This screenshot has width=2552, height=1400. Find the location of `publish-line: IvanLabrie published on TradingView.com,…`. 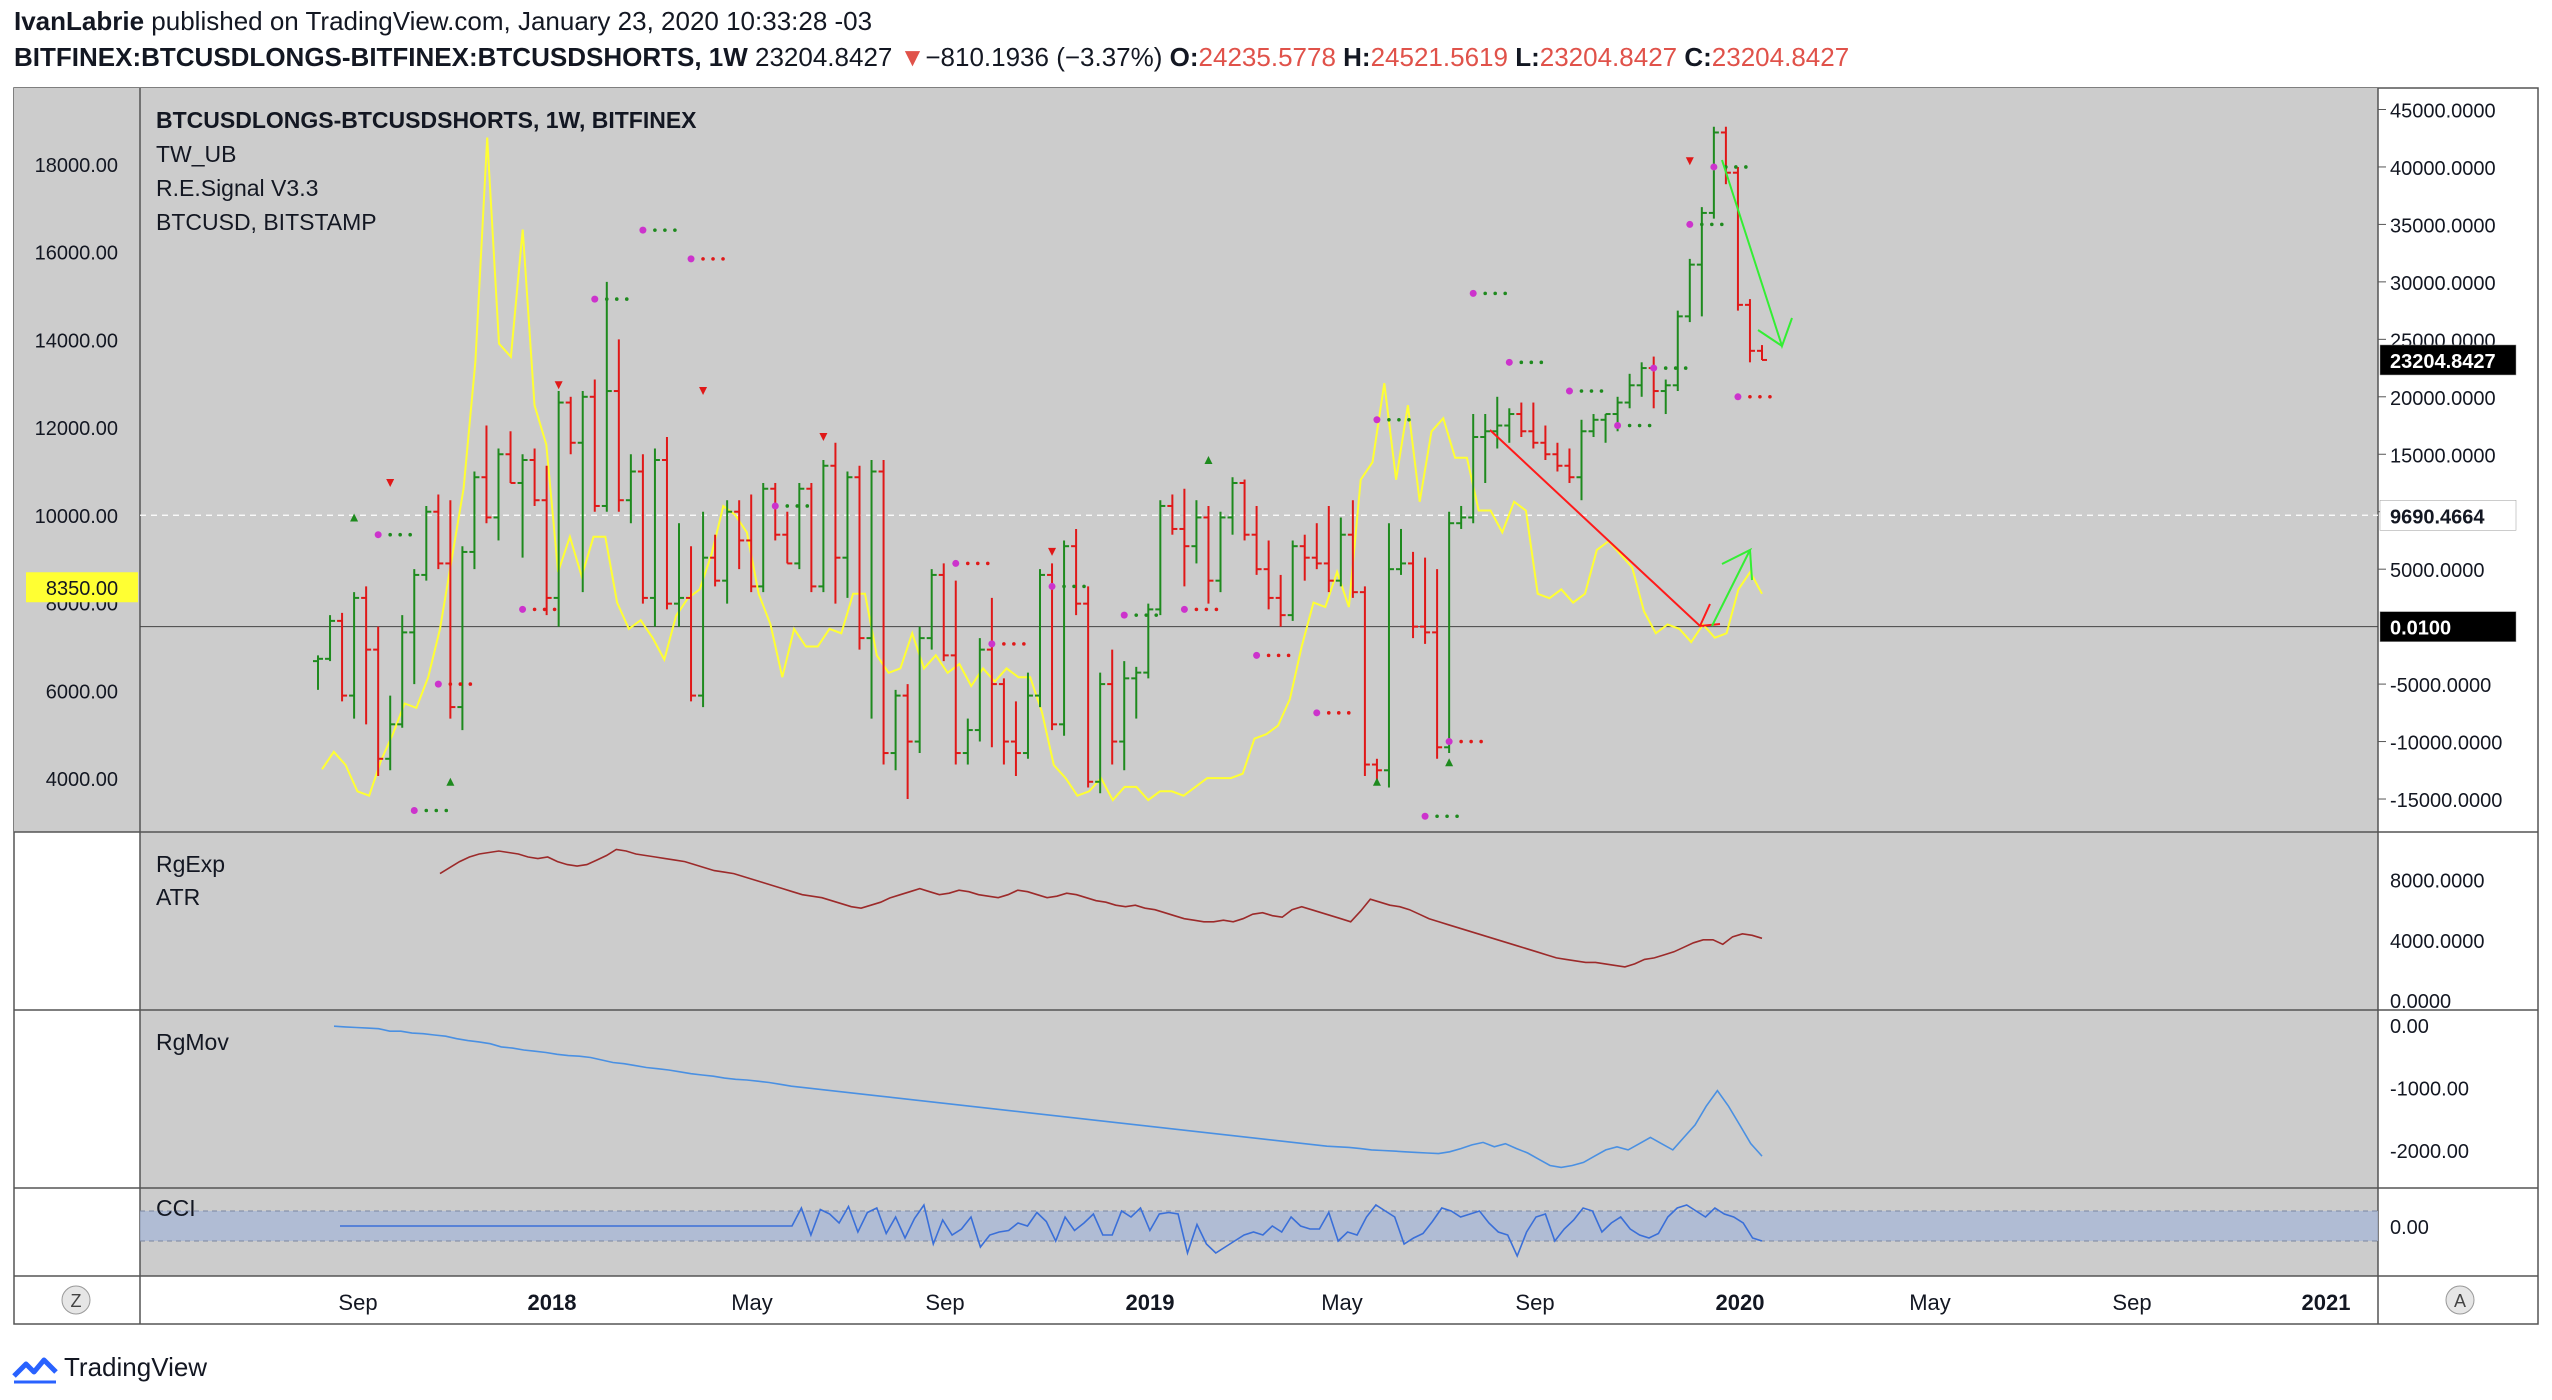

publish-line: IvanLabrie published on TradingView.com,… is located at coordinates (443, 21).